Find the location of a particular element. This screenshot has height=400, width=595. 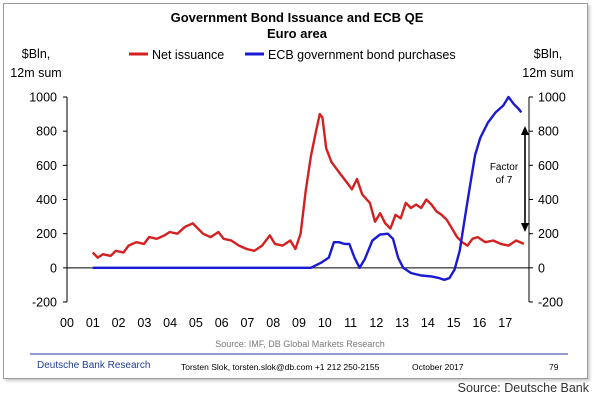

image-credit: Source: Deutsche Bank is located at coordinates (524, 388).